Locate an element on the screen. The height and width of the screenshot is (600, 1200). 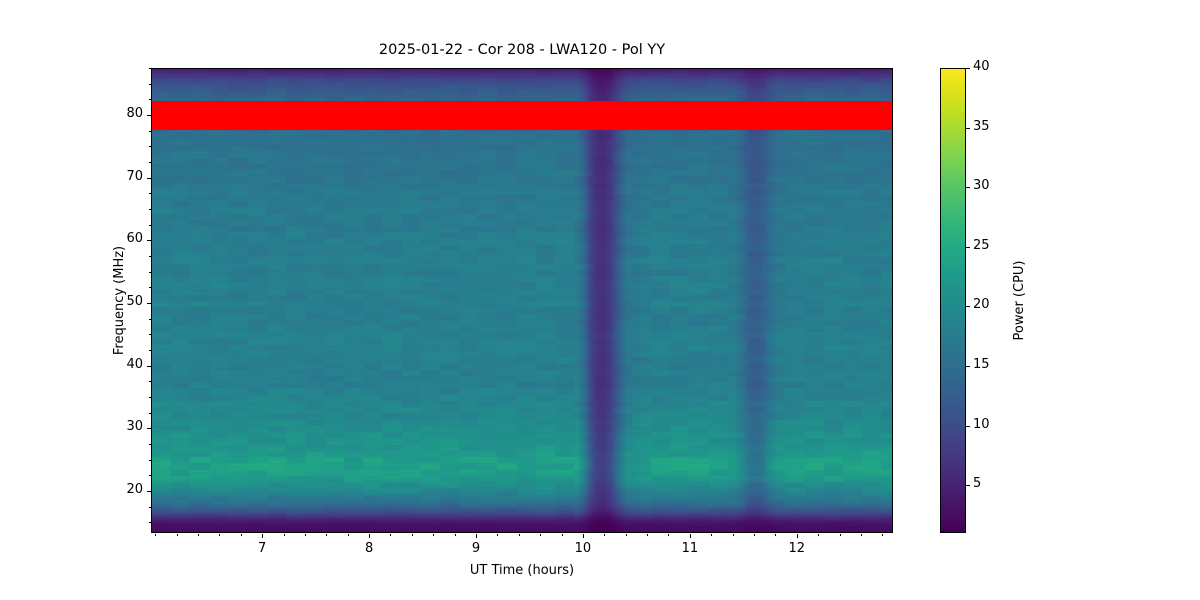
x-axis-label: UT Time (hours) is located at coordinates (522, 570).